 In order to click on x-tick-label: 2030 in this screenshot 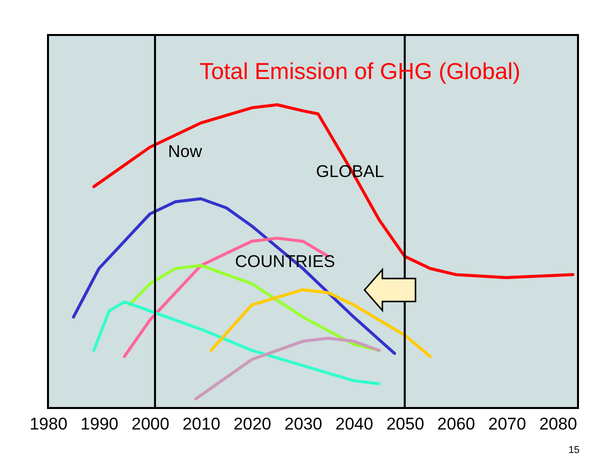, I will do `click(303, 424)`.